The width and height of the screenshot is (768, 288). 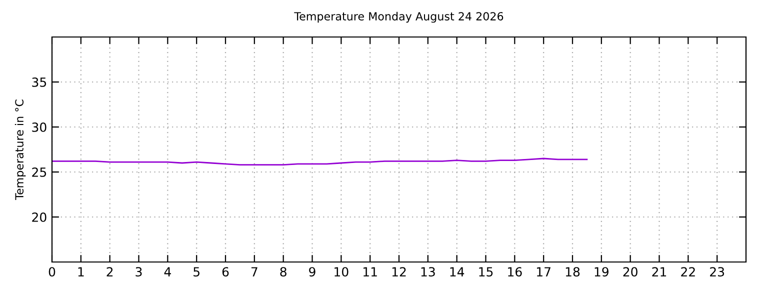 What do you see at coordinates (457, 271) in the screenshot?
I see `x-tick-label: 14` at bounding box center [457, 271].